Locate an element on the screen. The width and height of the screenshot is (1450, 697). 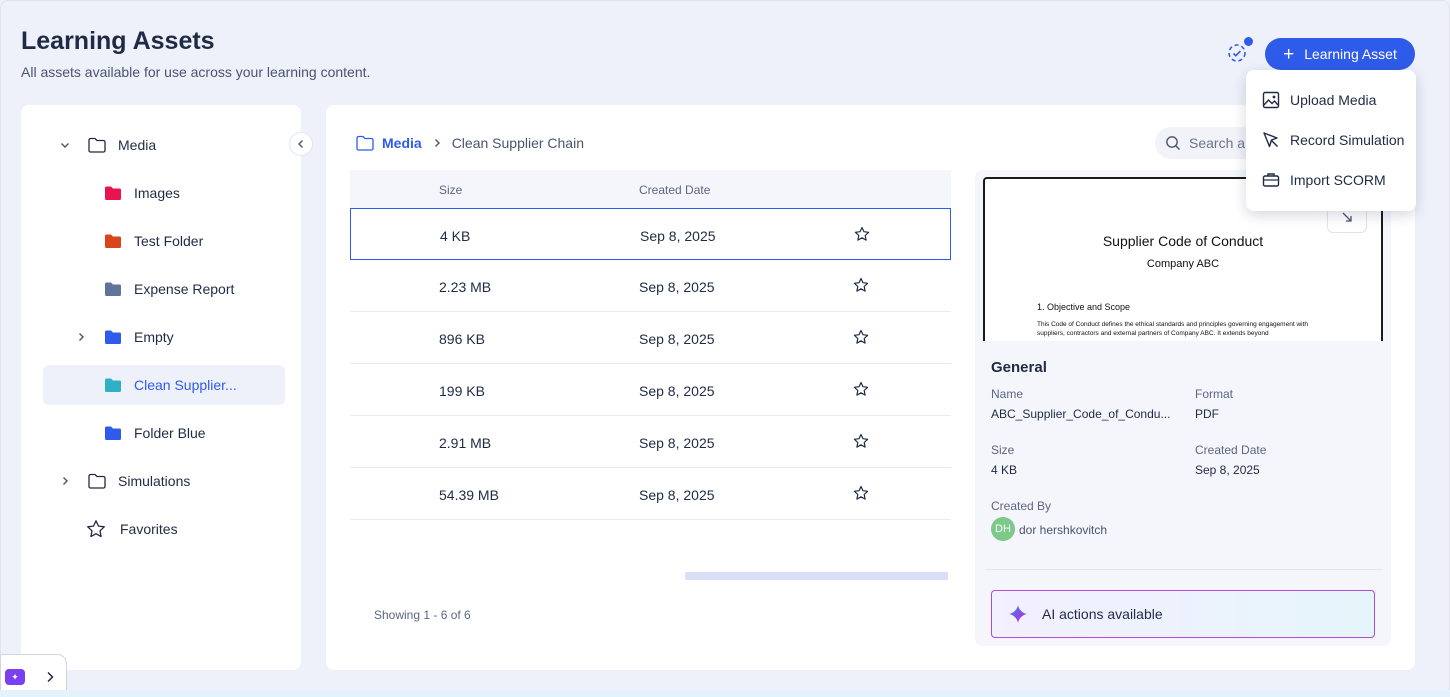
sidebar-item-label: Simulations is located at coordinates (154, 481).